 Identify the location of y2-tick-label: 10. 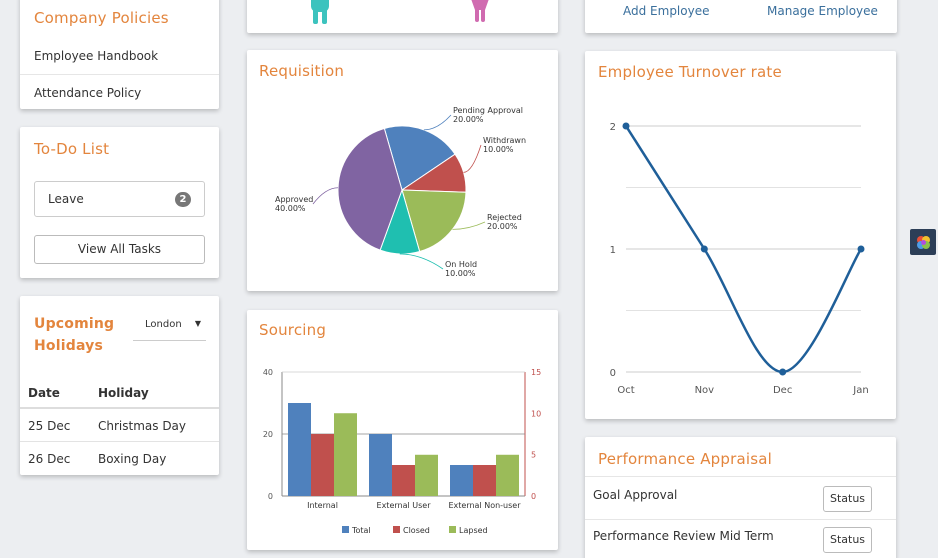
(536, 413).